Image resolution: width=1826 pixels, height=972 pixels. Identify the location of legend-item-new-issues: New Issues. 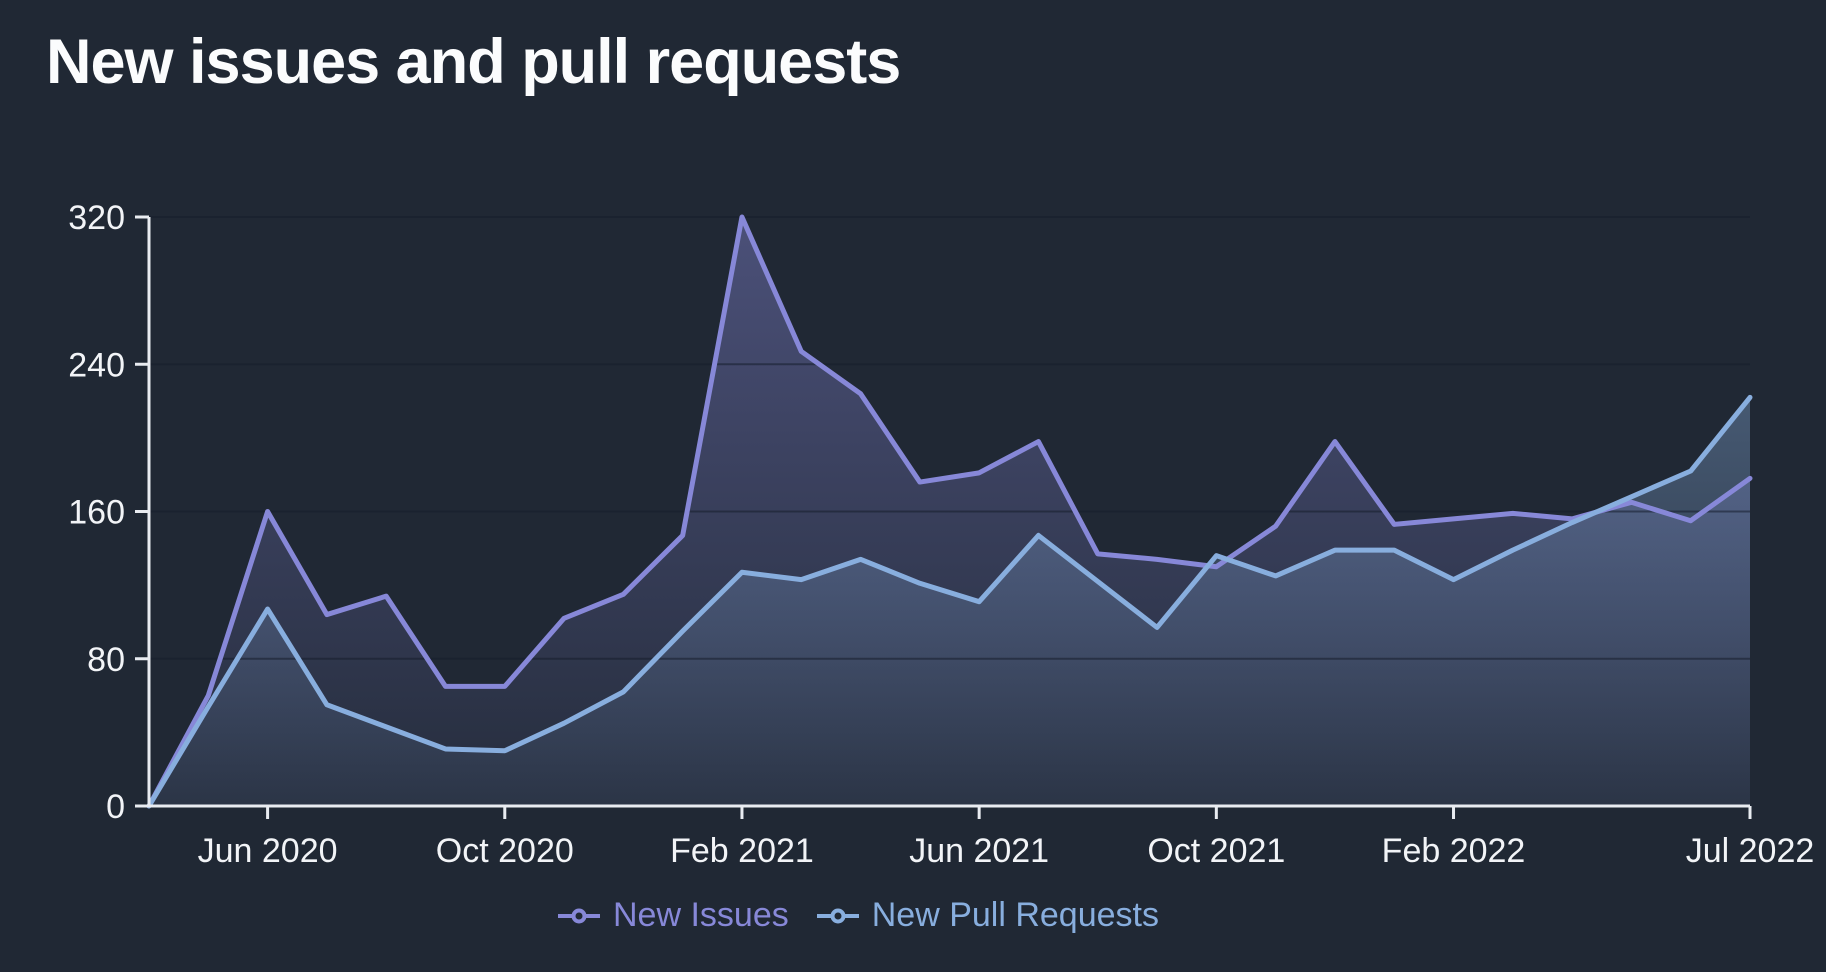
(673, 915).